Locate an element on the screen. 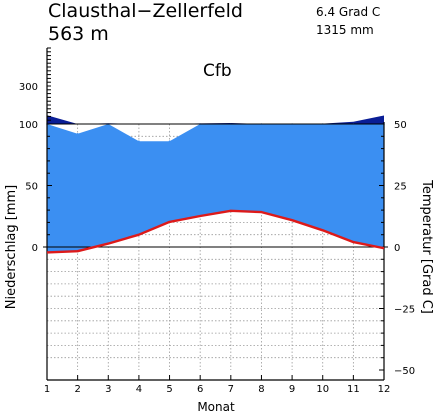 The height and width of the screenshot is (415, 436). month-tick-label: 9 is located at coordinates (292, 389).